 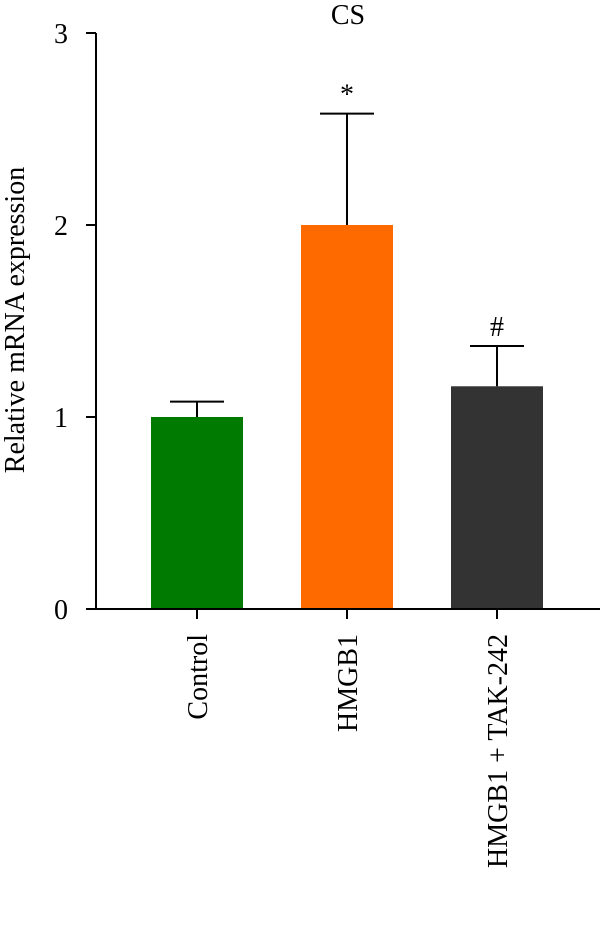 I want to click on x-tick-label: HMGB1, so click(x=348, y=683).